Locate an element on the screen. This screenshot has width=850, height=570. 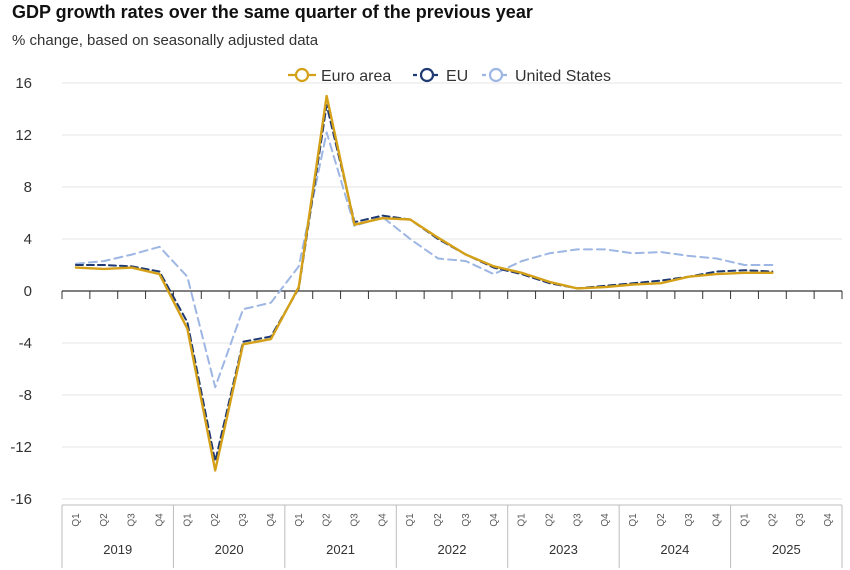
legend: Euro area EU United States is located at coordinates (449, 76).